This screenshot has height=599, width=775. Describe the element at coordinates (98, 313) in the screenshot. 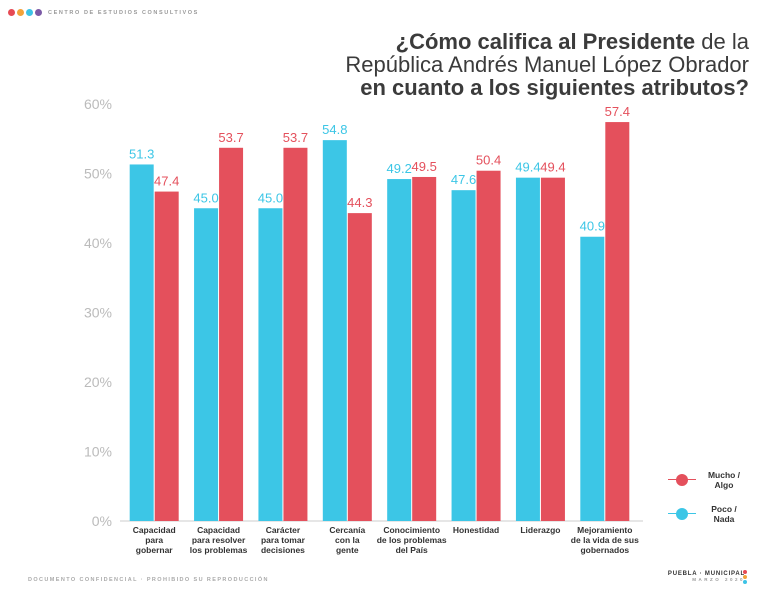

I see `y-tick-label: 30%` at that location.